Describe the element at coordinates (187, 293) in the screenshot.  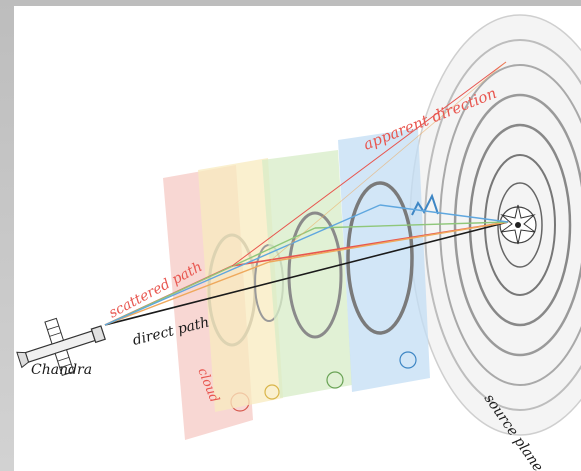
I see `scattered-path-line-orange` at that location.